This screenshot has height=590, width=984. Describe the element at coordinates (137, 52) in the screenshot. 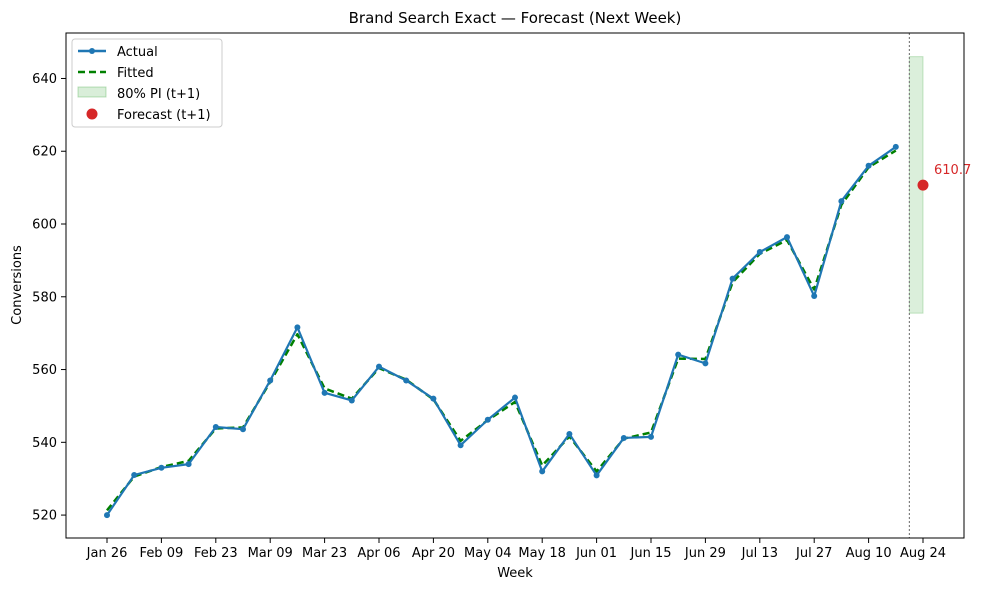

I see `legend-actual-label: Actual` at that location.